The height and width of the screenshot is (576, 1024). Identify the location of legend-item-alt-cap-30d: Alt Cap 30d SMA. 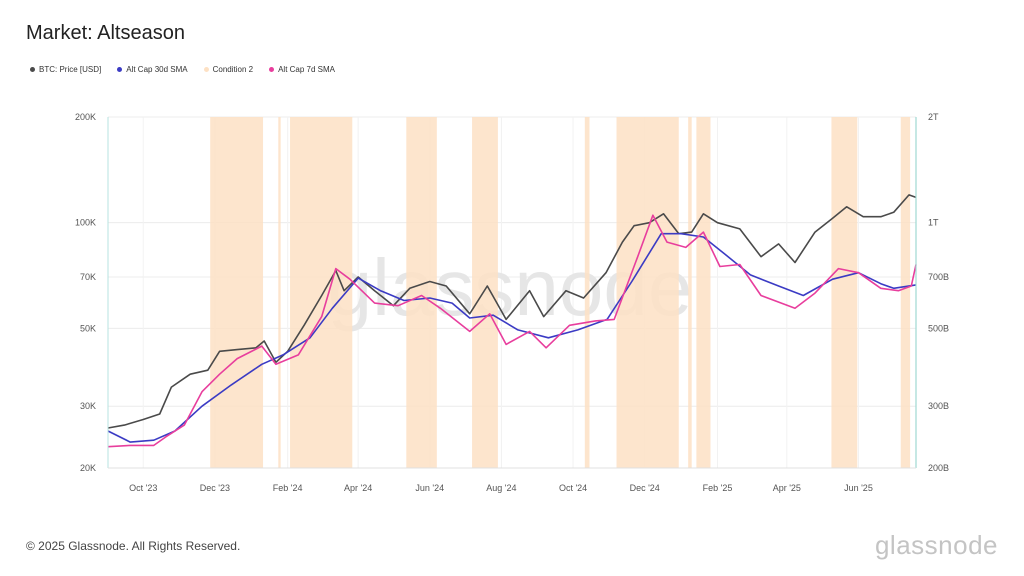
(152, 69).